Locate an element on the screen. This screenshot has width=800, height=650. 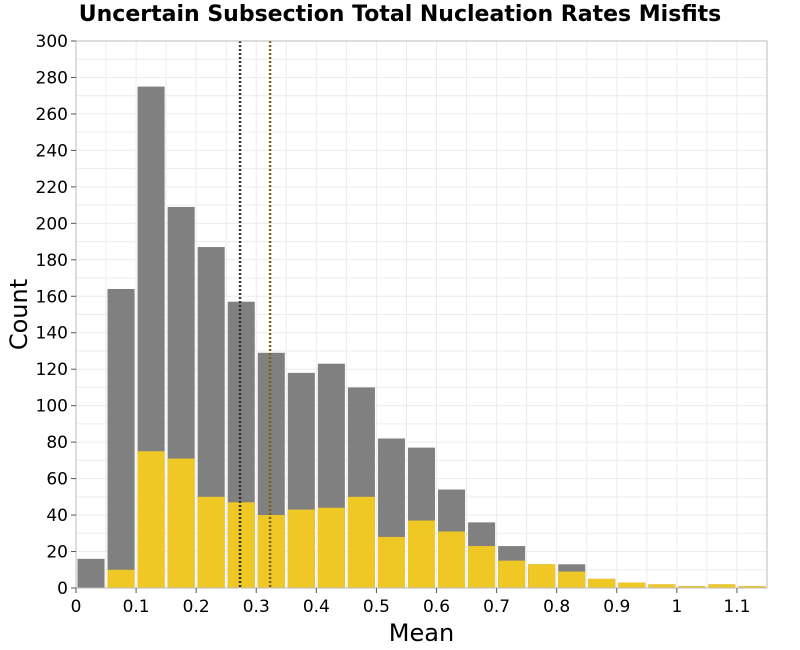
y-tick-label: 60 is located at coordinates (57, 480).